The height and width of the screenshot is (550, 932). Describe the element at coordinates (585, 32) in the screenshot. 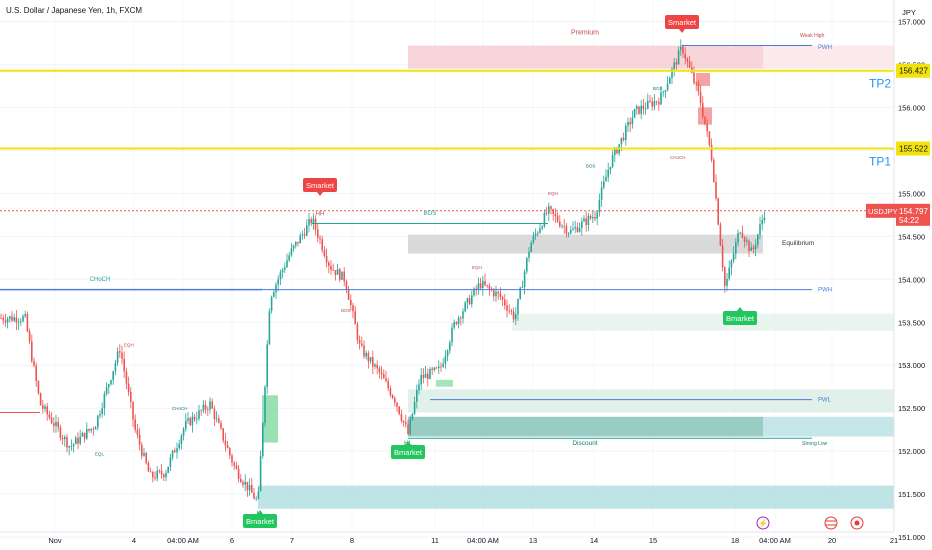

I see `premium-label: Premium` at that location.